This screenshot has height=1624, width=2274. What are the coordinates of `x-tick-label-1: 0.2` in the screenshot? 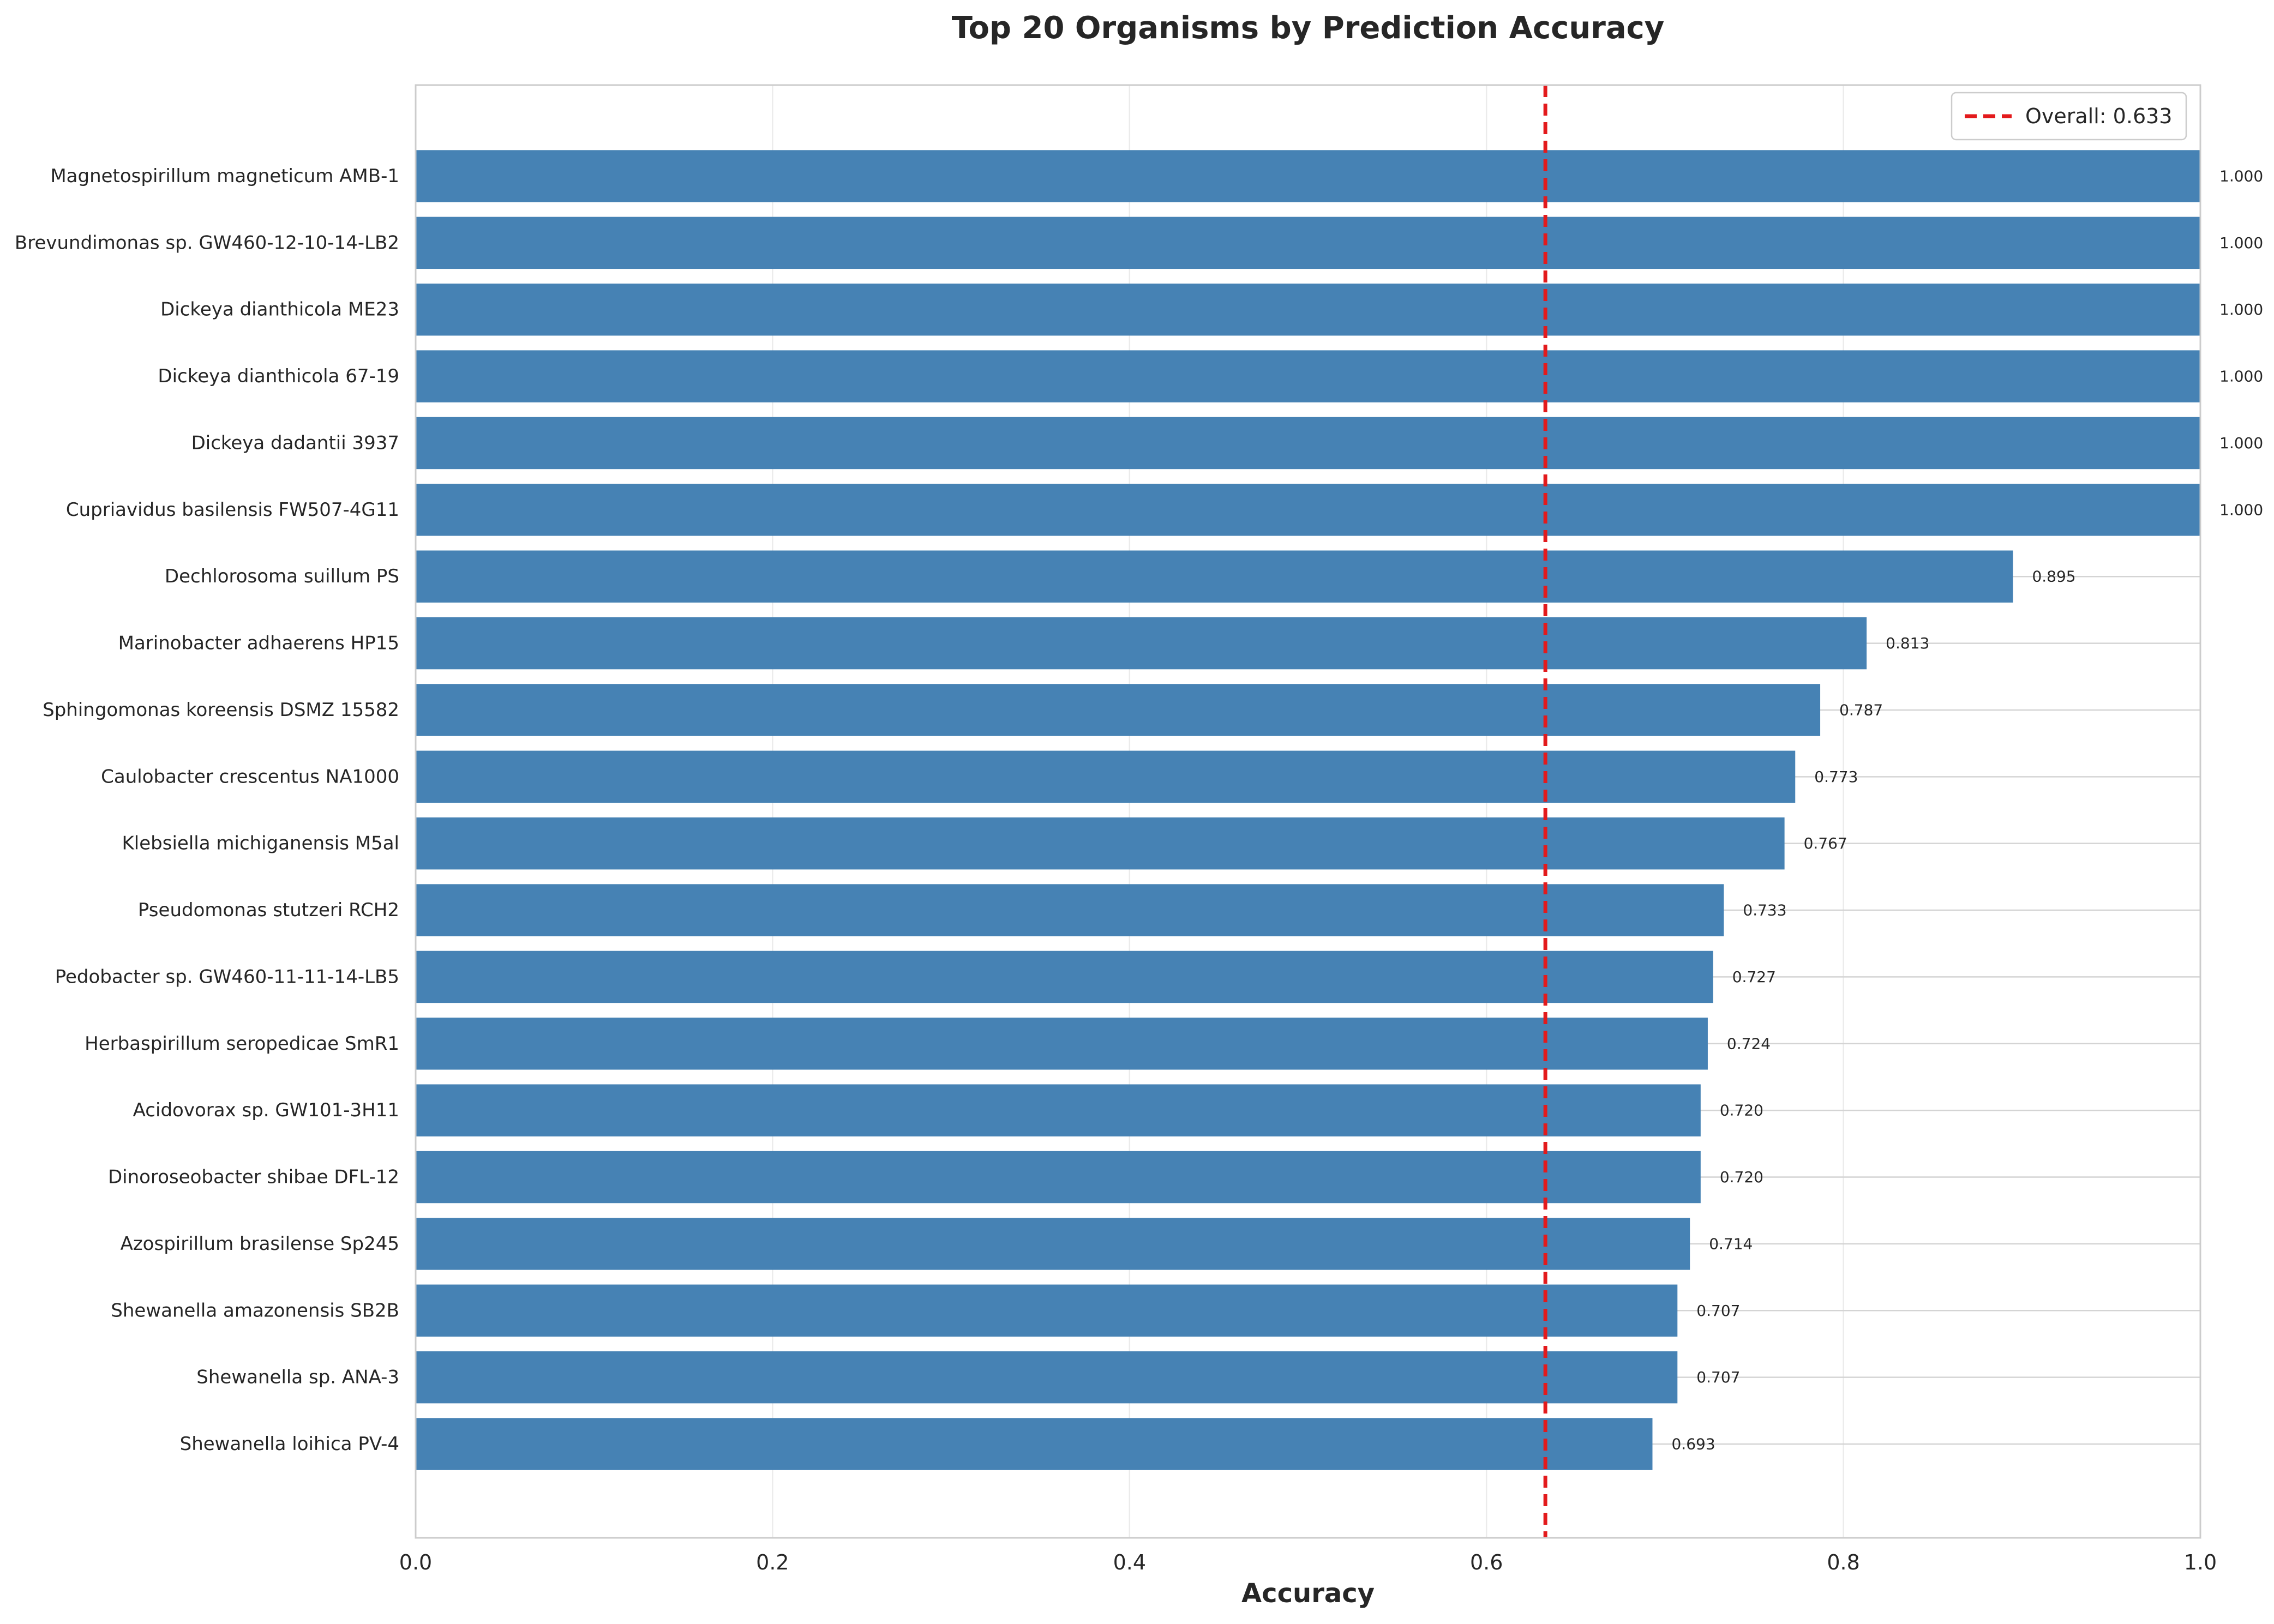 It's located at (772, 1562).